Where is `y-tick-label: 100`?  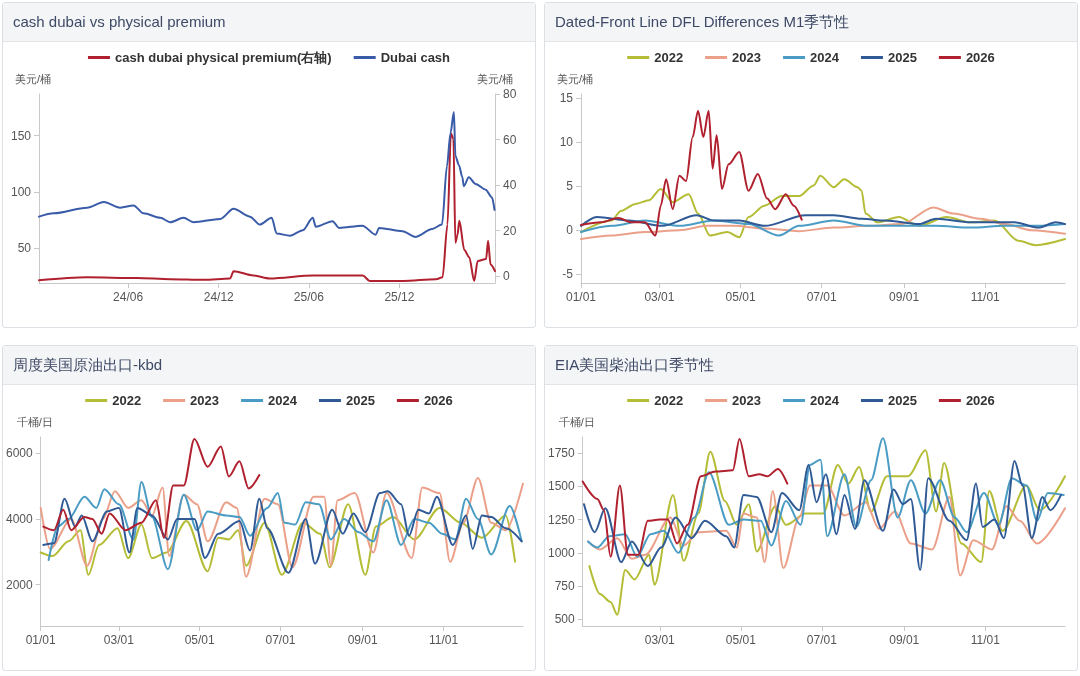 y-tick-label: 100 is located at coordinates (21, 191).